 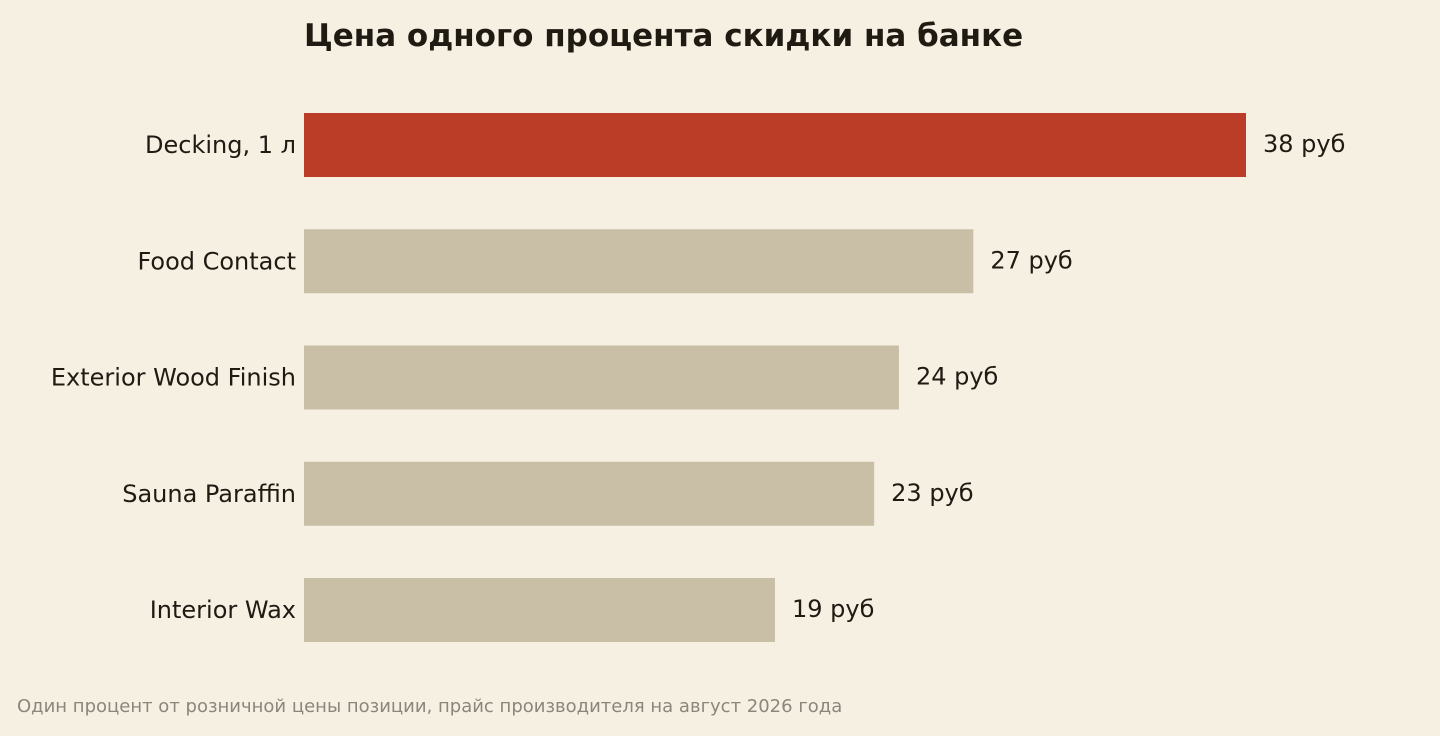 I want to click on category-label: Exterior Wood Finish, so click(x=173, y=378).